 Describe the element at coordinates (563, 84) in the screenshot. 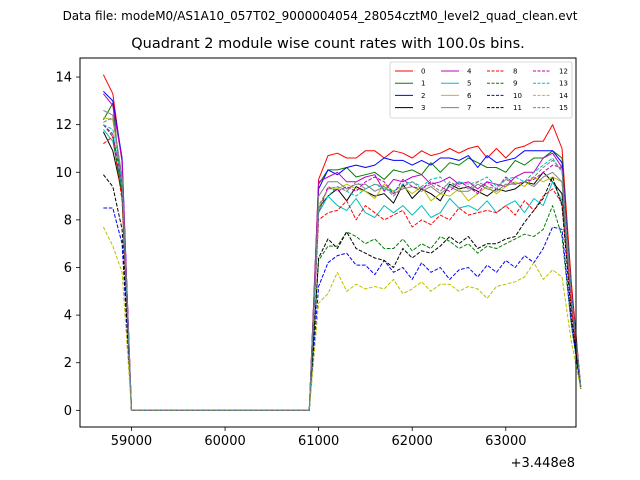

I see `legend-label-13: 13` at that location.